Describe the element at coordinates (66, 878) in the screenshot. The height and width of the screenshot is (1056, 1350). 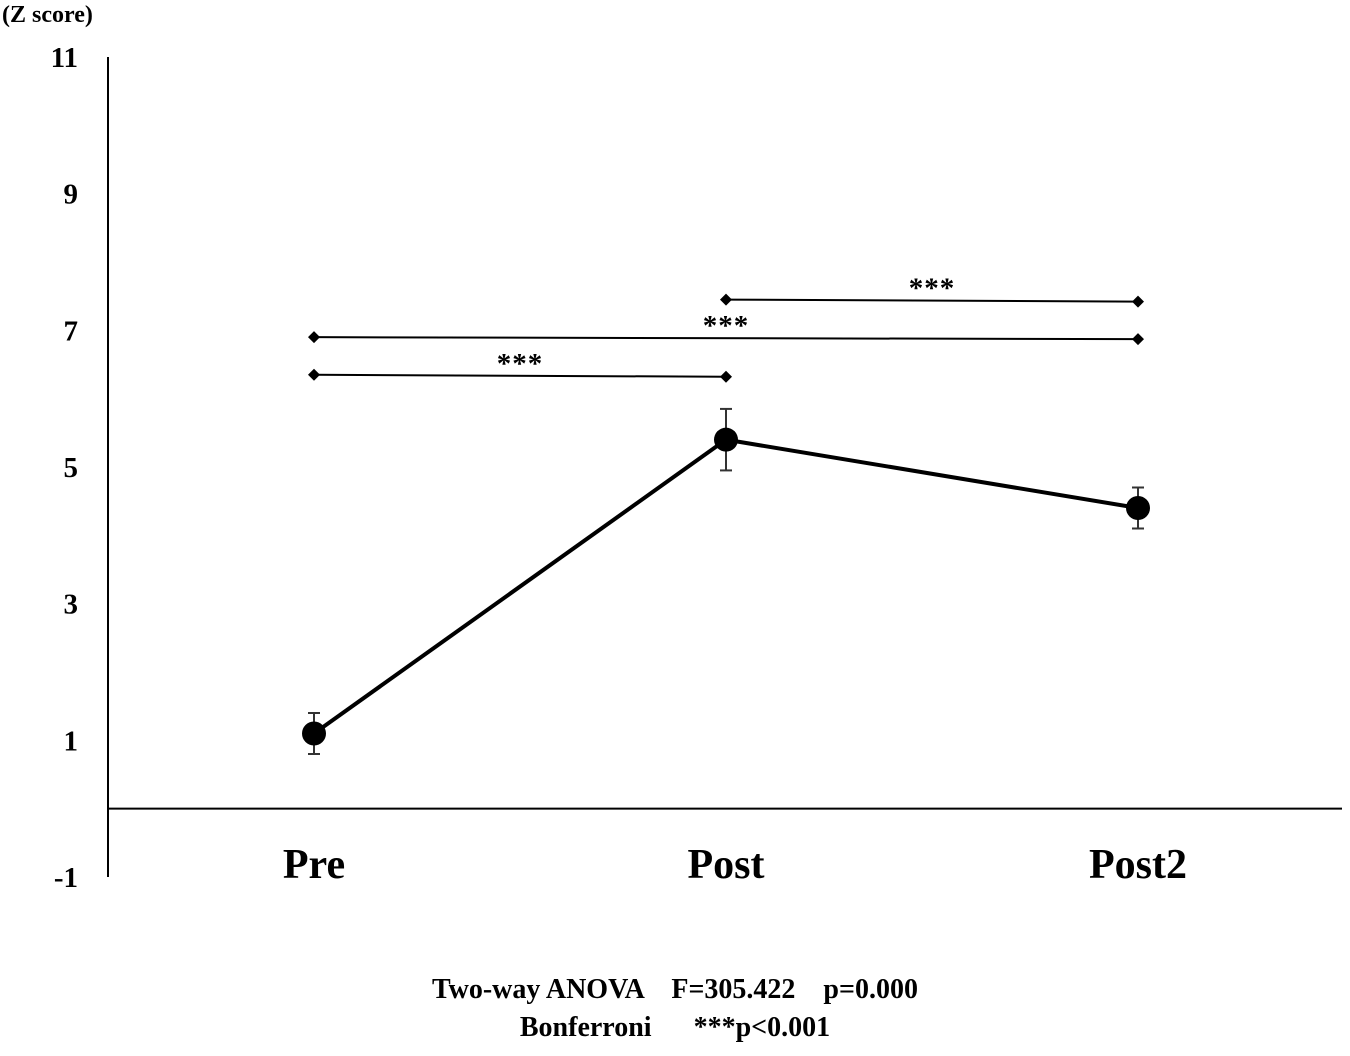
I see `y-tick-label: -1` at that location.